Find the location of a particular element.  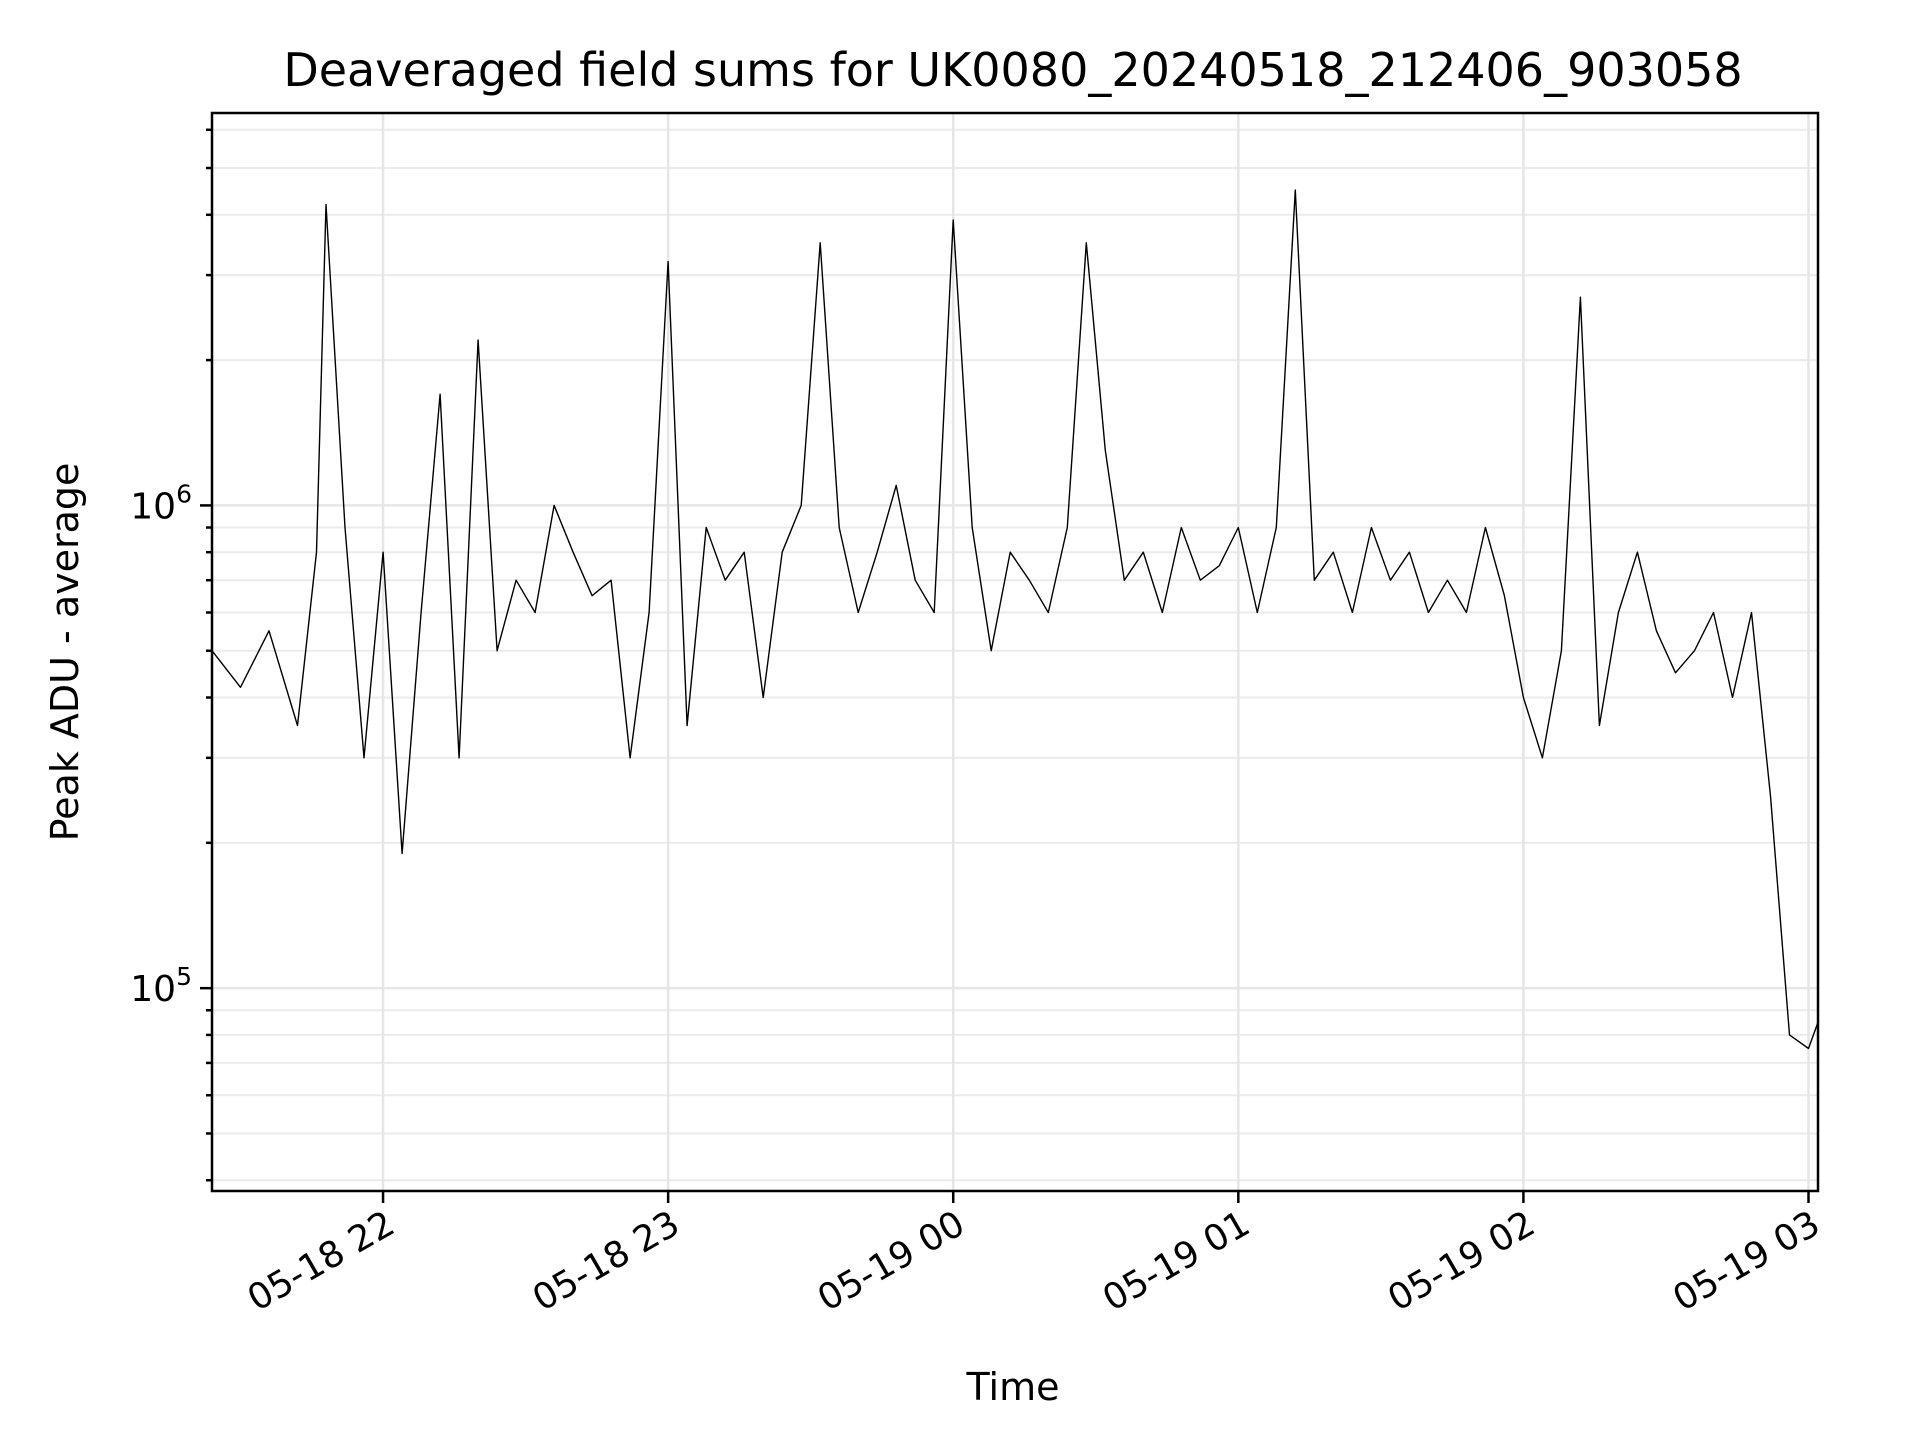

x-axis-label: Time is located at coordinates (1013, 1387).